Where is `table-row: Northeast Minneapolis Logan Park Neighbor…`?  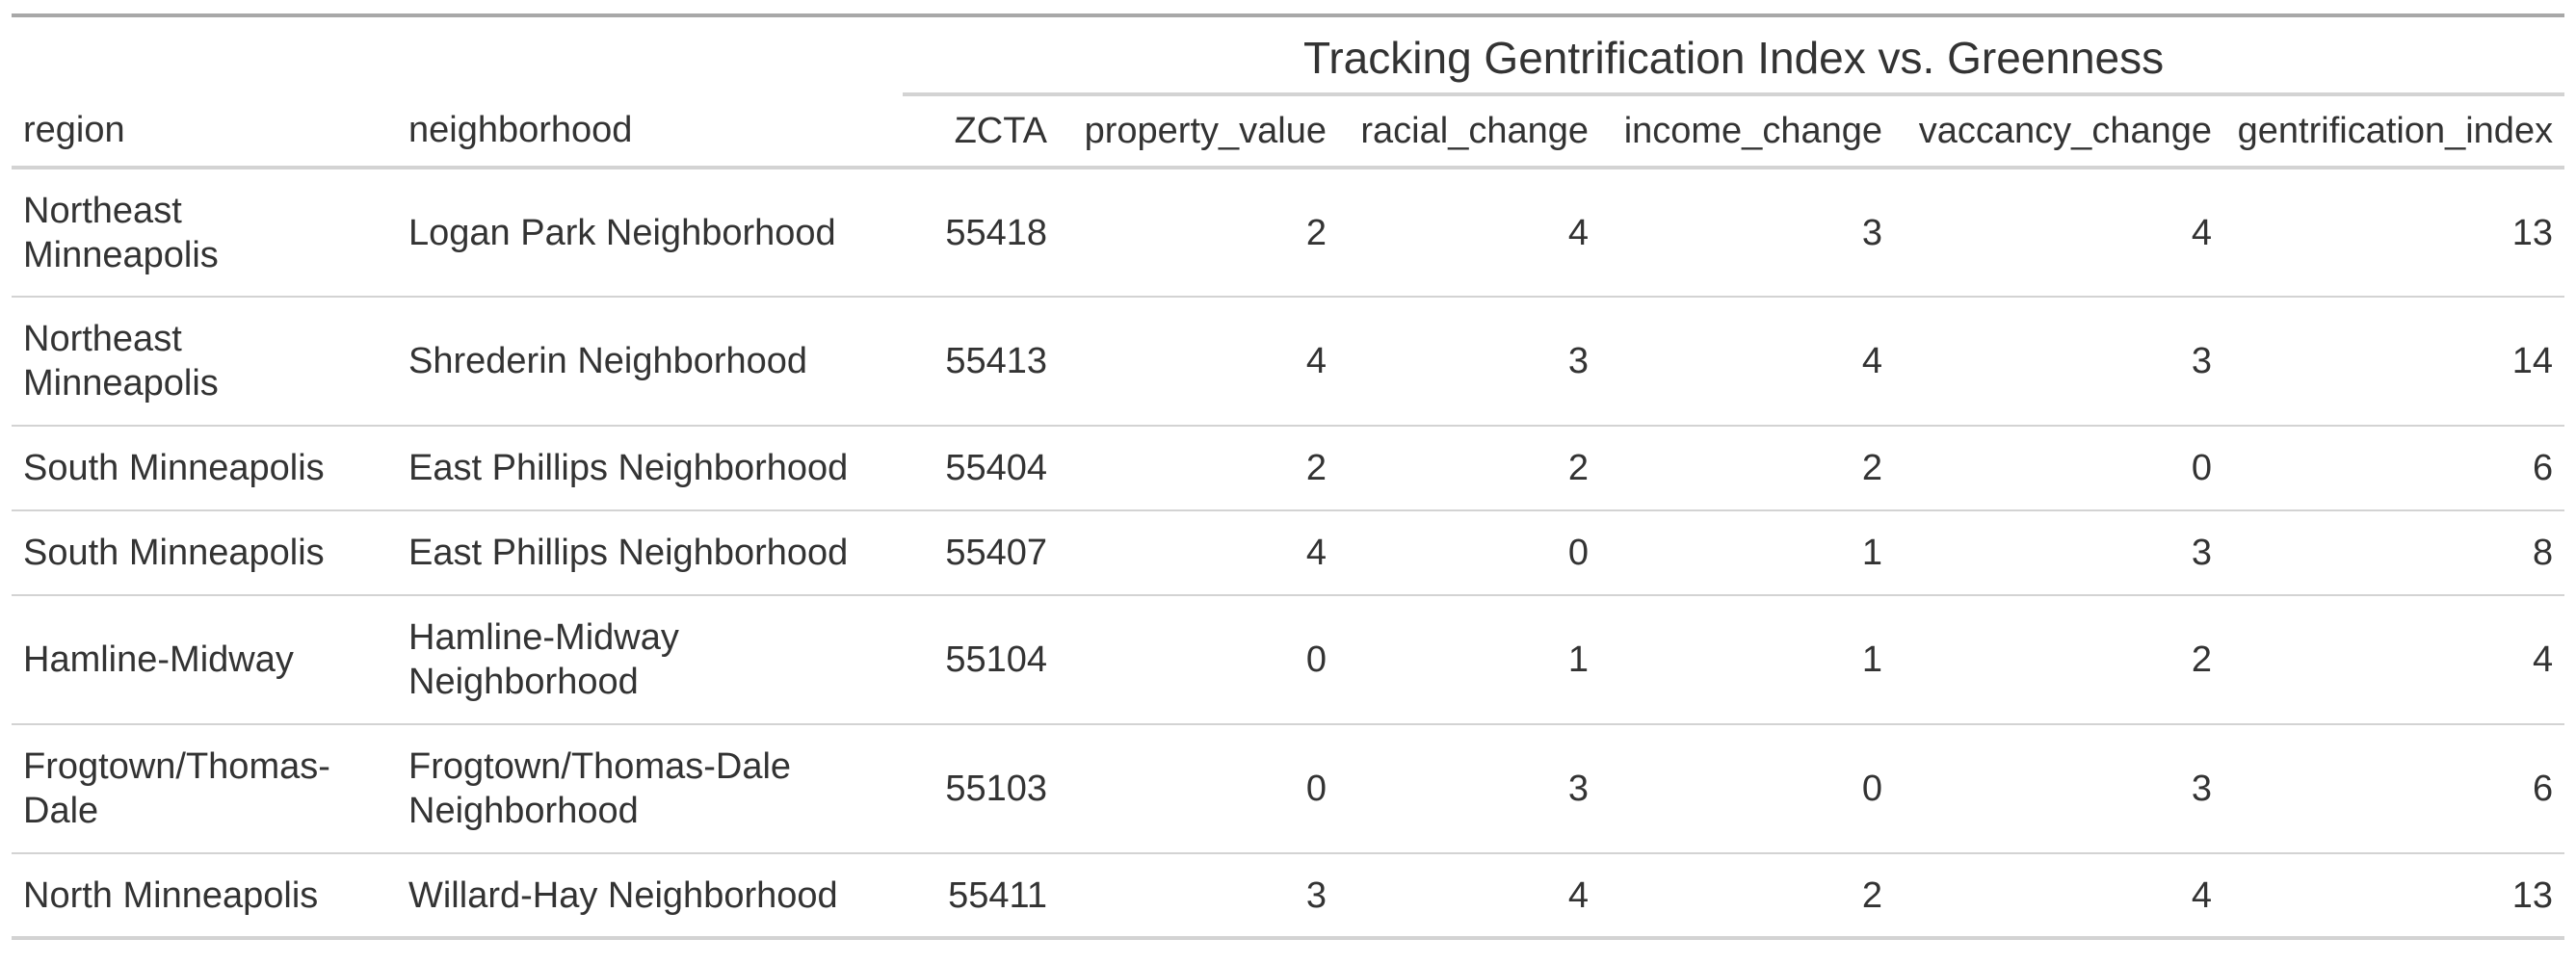
table-row: Northeast Minneapolis Logan Park Neighbor… is located at coordinates (1288, 233).